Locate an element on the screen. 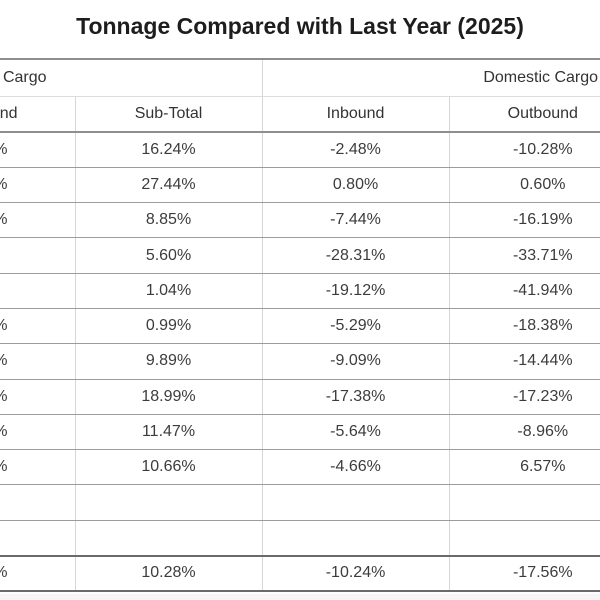 The height and width of the screenshot is (600, 600). table-row: %9.89%-9.09%-14.44% is located at coordinates (300, 361).